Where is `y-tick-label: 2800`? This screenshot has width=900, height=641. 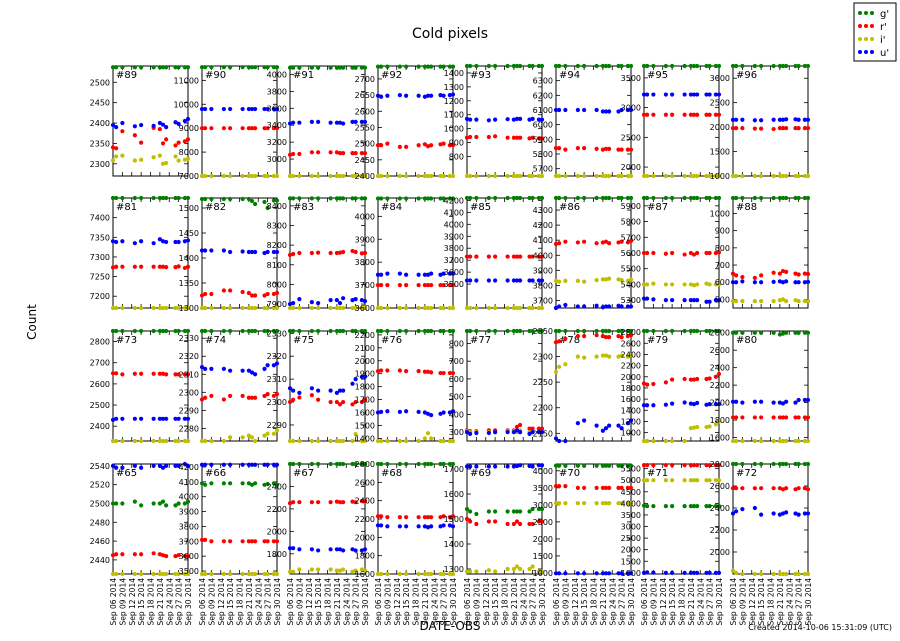 y-tick-label: 2800 is located at coordinates (720, 333).